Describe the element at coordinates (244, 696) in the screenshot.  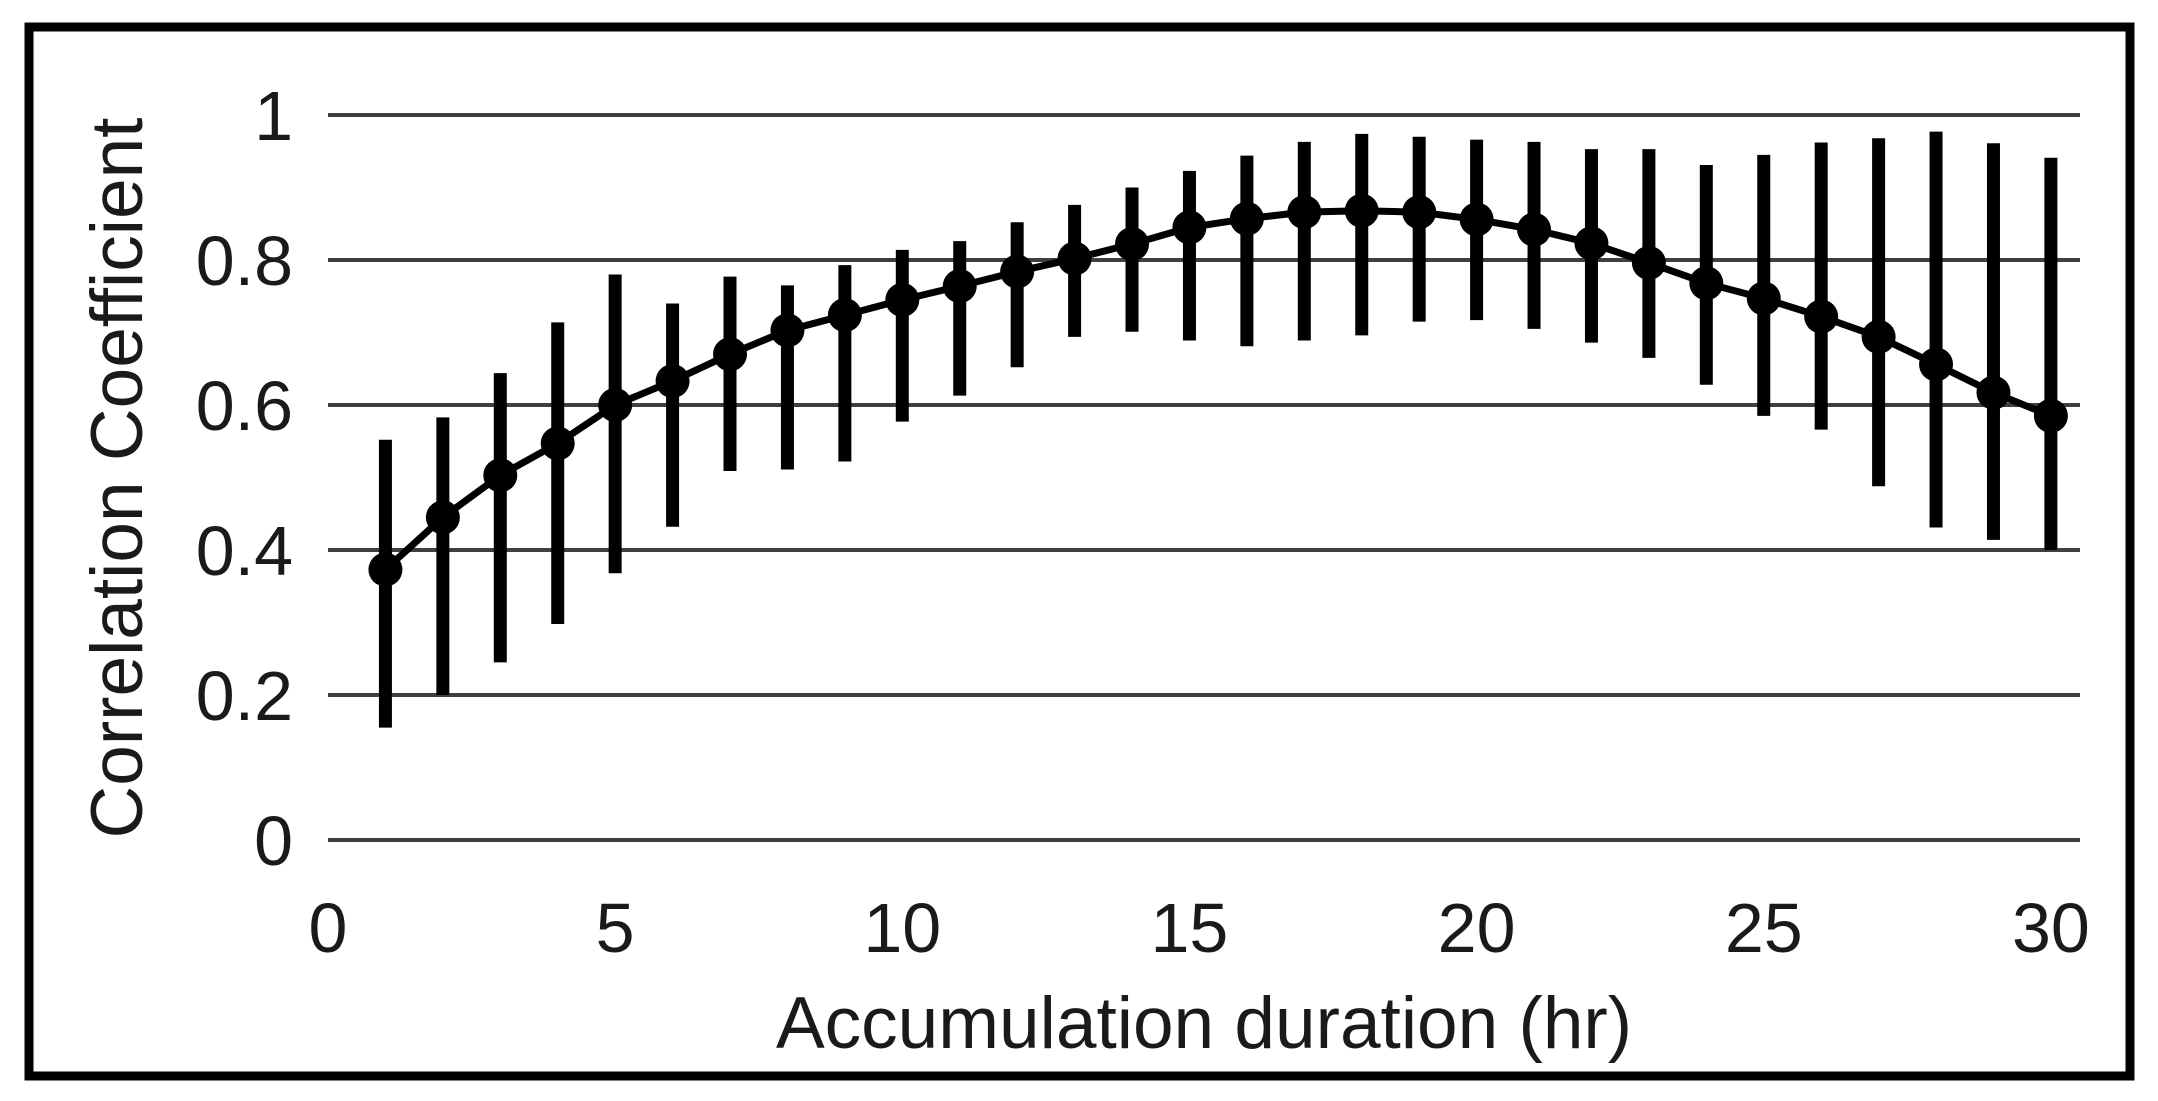
I see `y-tick-label: 0.2` at that location.